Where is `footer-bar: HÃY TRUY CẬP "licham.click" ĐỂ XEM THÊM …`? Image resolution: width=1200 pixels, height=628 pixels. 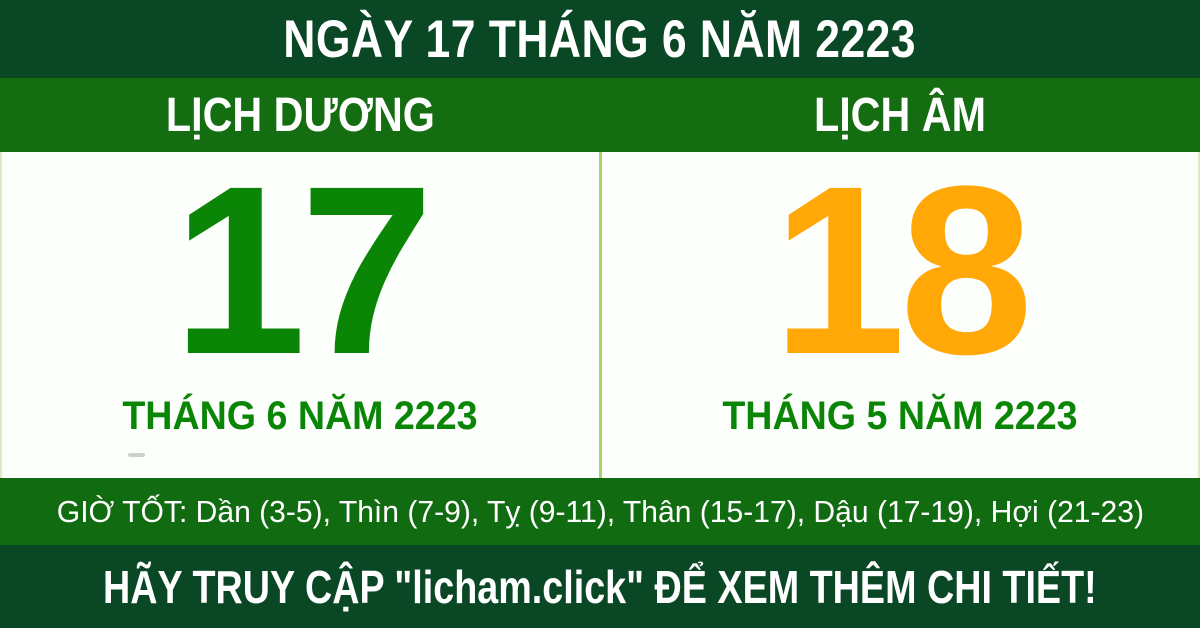
footer-bar: HÃY TRUY CẬP "licham.click" ĐỂ XEM THÊM … is located at coordinates (600, 586).